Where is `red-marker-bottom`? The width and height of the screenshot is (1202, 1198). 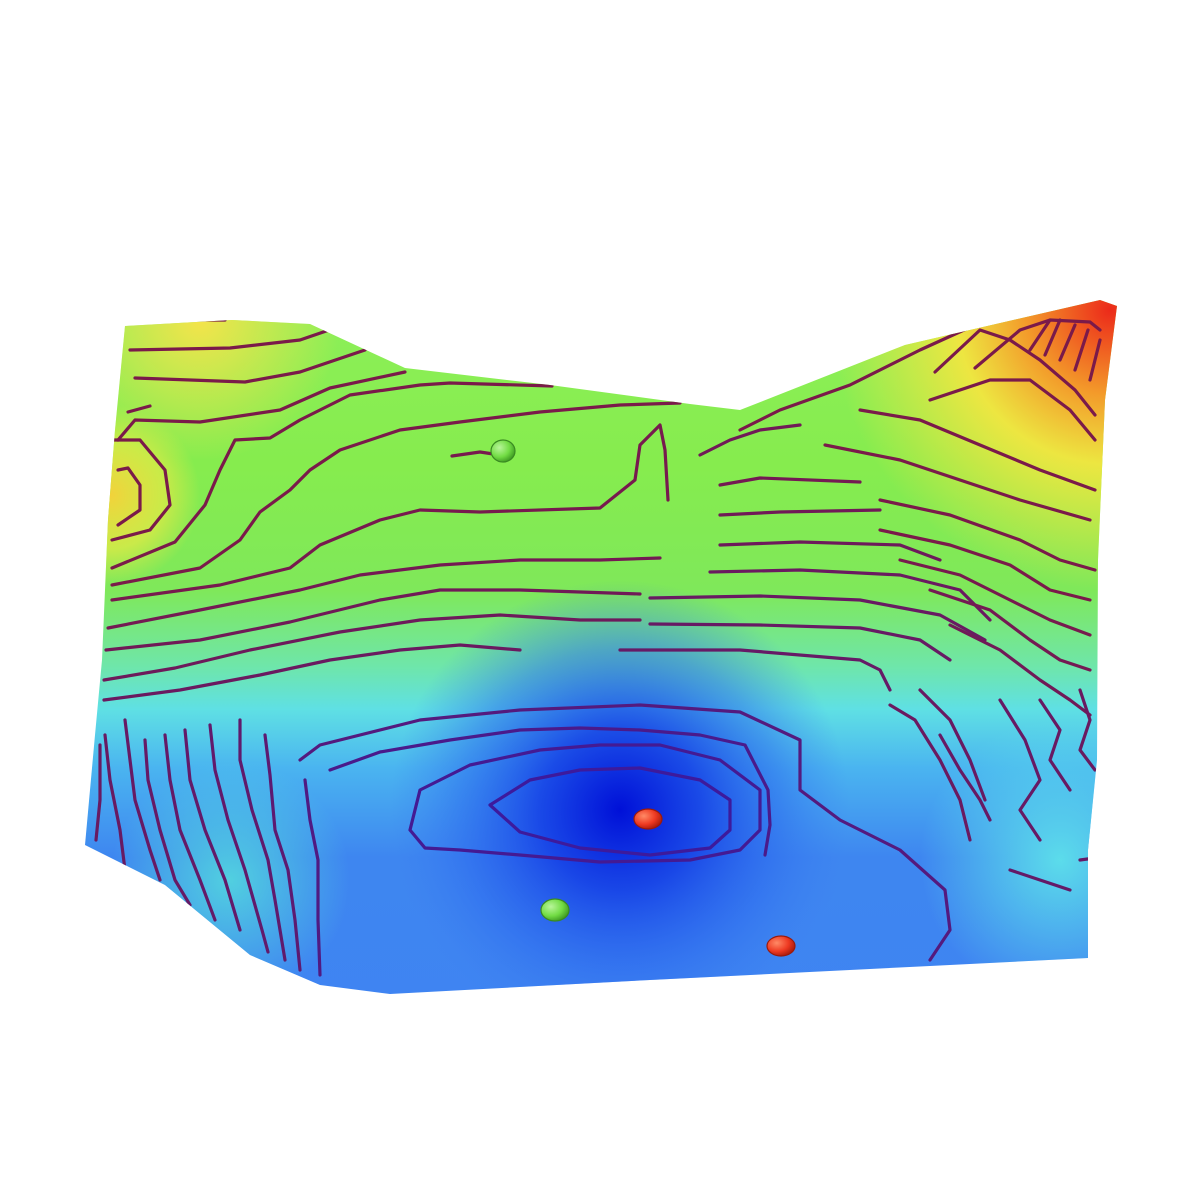
red-marker-bottom is located at coordinates (781, 946).